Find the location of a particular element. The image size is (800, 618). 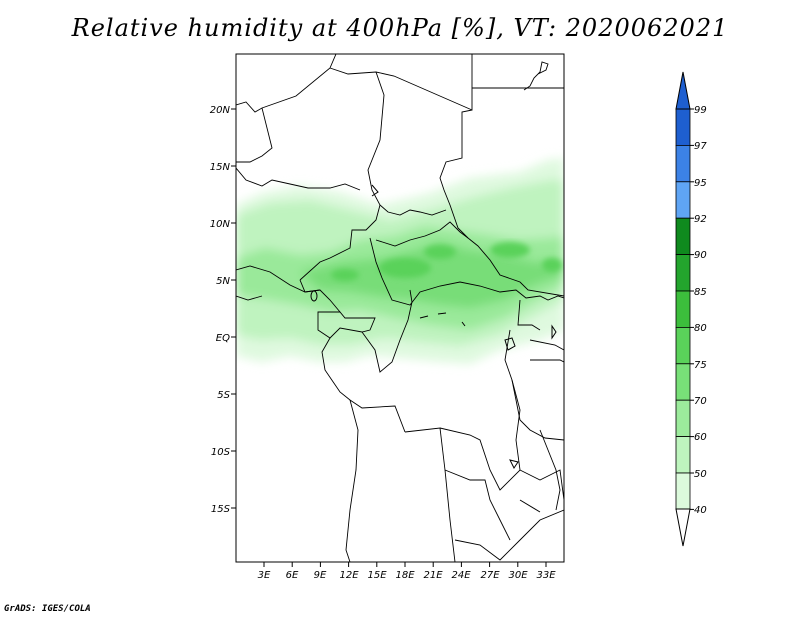

lat-label-15s: 15S is located at coordinates (221, 509).